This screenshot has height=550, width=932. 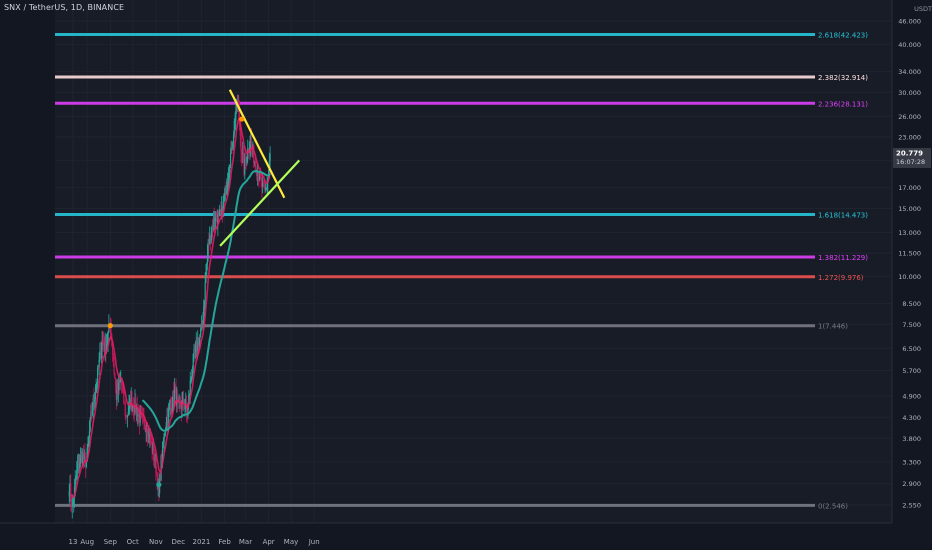 I want to click on signal-marker-dot, so click(x=159, y=485).